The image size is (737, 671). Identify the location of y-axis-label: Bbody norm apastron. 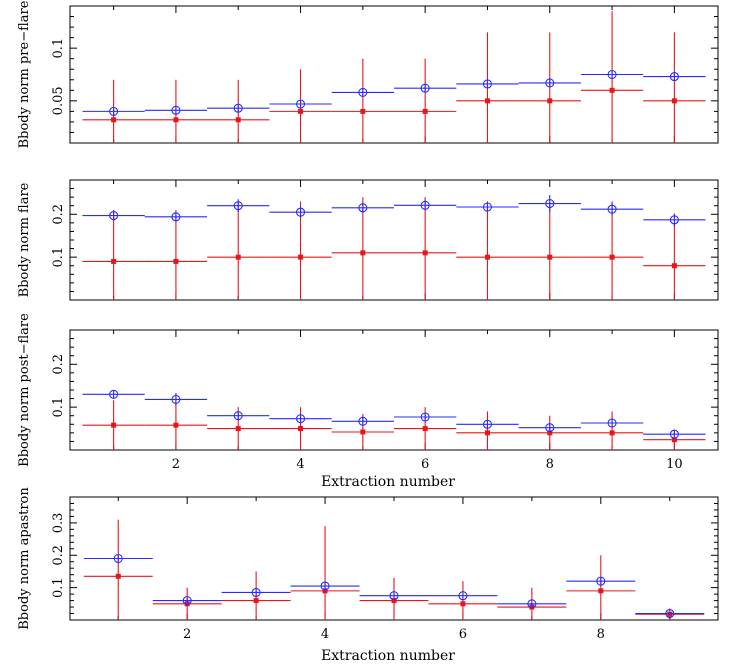
(24, 558).